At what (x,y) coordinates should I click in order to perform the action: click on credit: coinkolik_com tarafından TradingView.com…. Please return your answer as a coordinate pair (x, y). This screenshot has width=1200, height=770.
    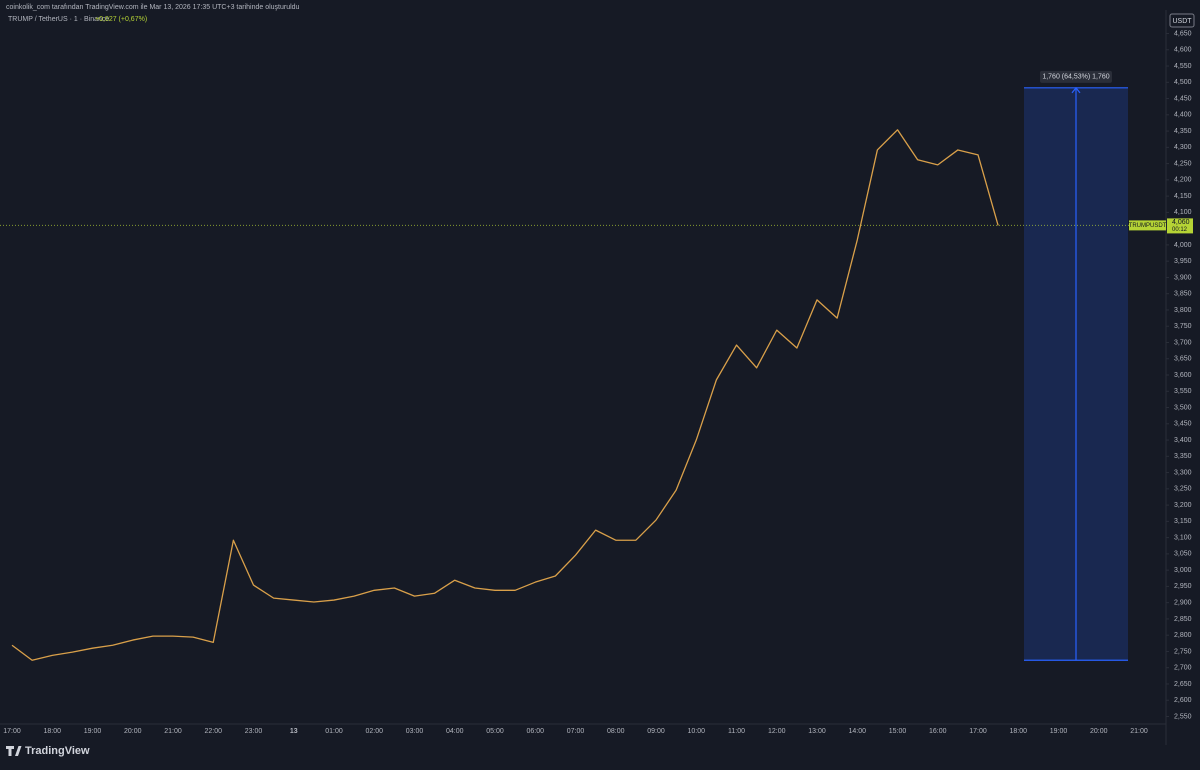
    Looking at the image, I should click on (153, 7).